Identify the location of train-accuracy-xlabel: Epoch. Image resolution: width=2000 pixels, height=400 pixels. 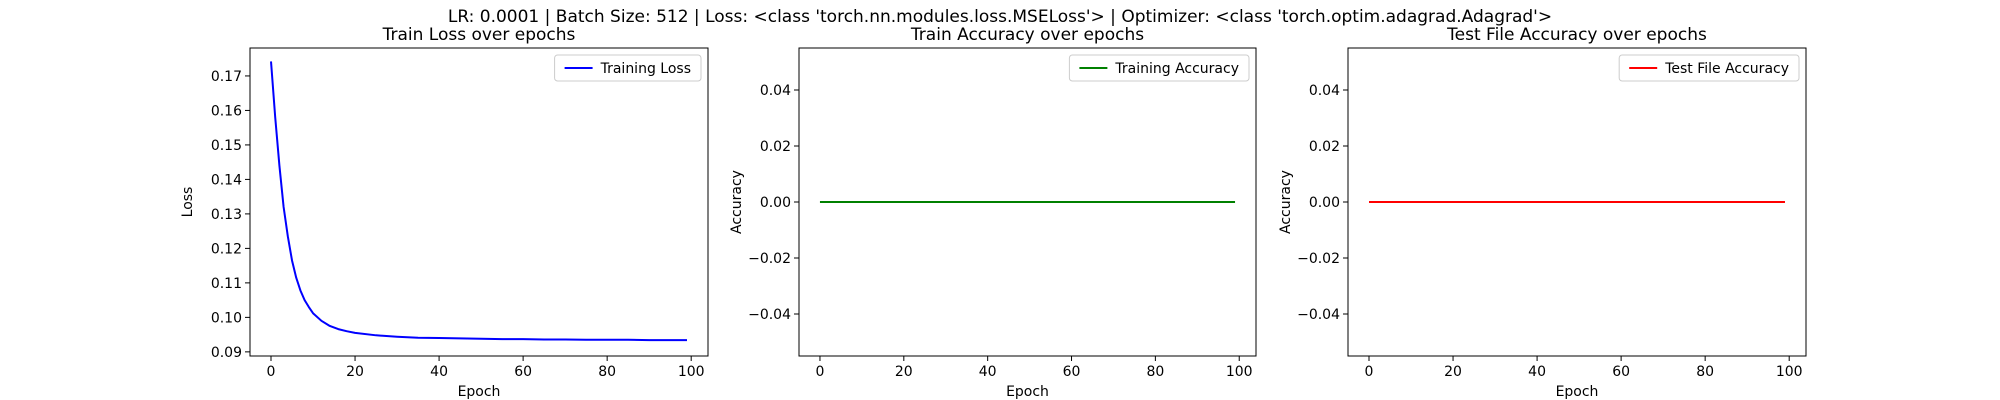
(1027, 392).